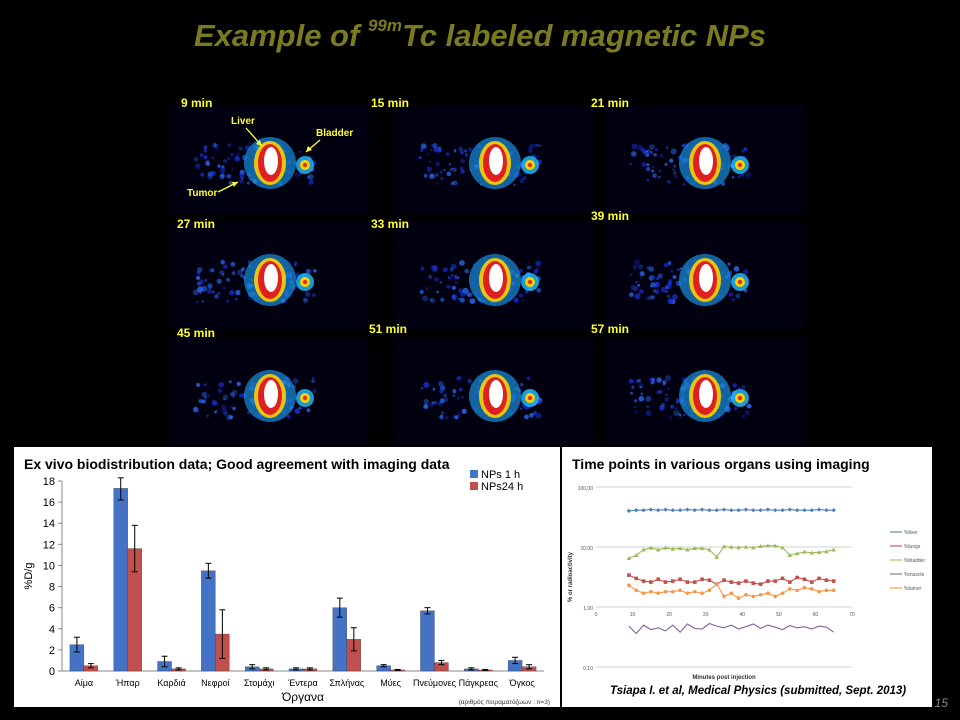  I want to click on y-axis-title: %D/g, so click(29, 576).